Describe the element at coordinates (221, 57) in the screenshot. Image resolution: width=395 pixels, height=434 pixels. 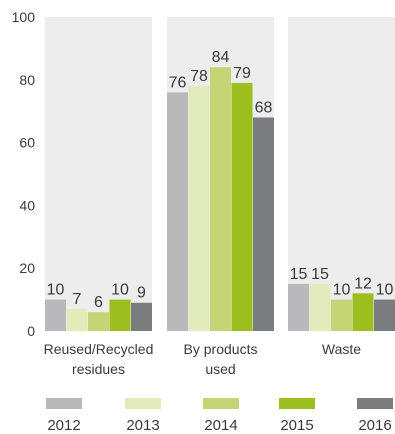
I see `data-label: 84` at that location.